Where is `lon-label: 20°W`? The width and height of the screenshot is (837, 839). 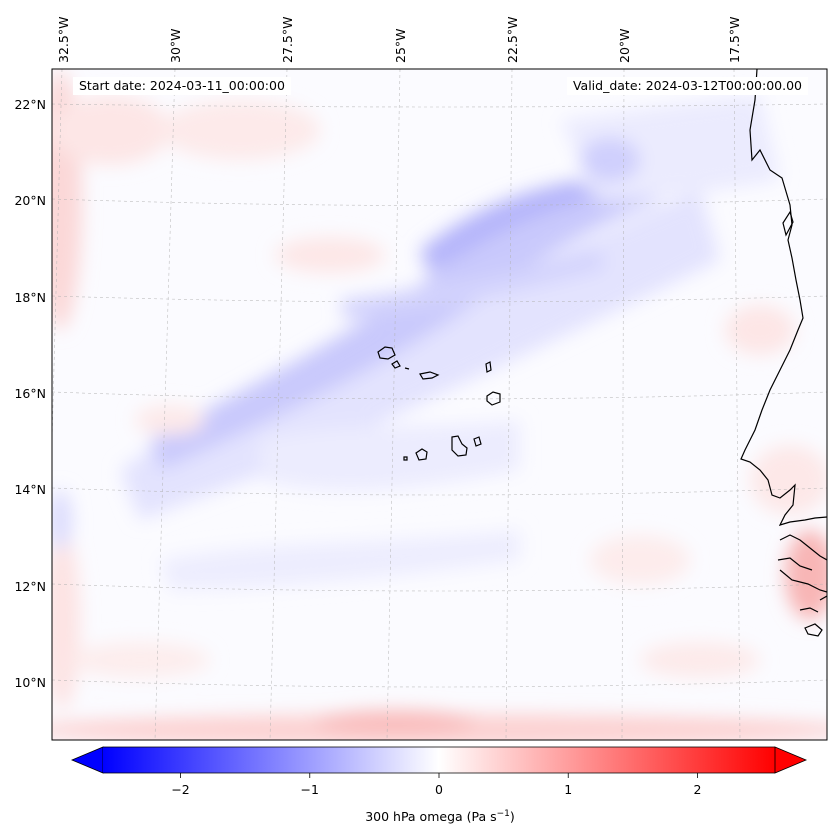 lon-label: 20°W is located at coordinates (624, 45).